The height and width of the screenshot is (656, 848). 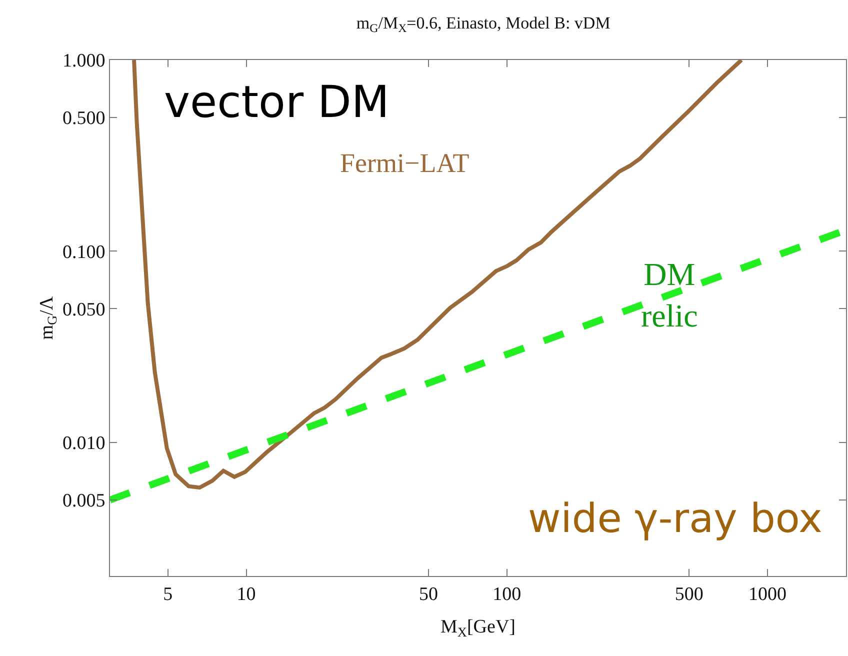 What do you see at coordinates (428, 594) in the screenshot?
I see `x-tick-label: 50` at bounding box center [428, 594].